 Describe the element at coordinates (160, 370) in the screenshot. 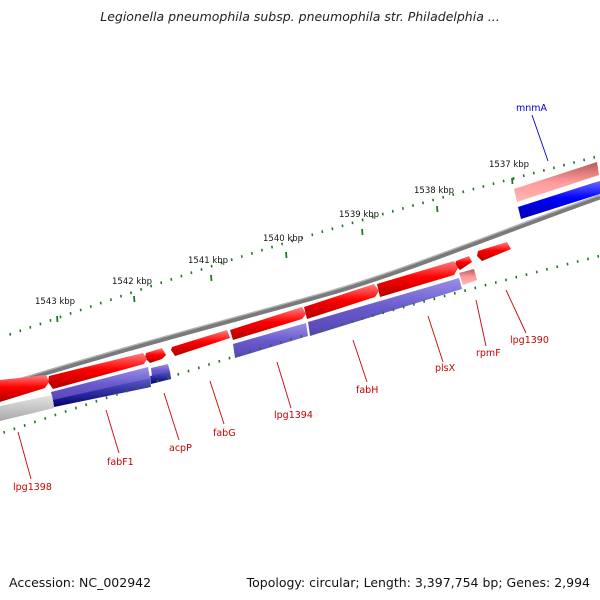

I see `acpP-lower-segment` at that location.